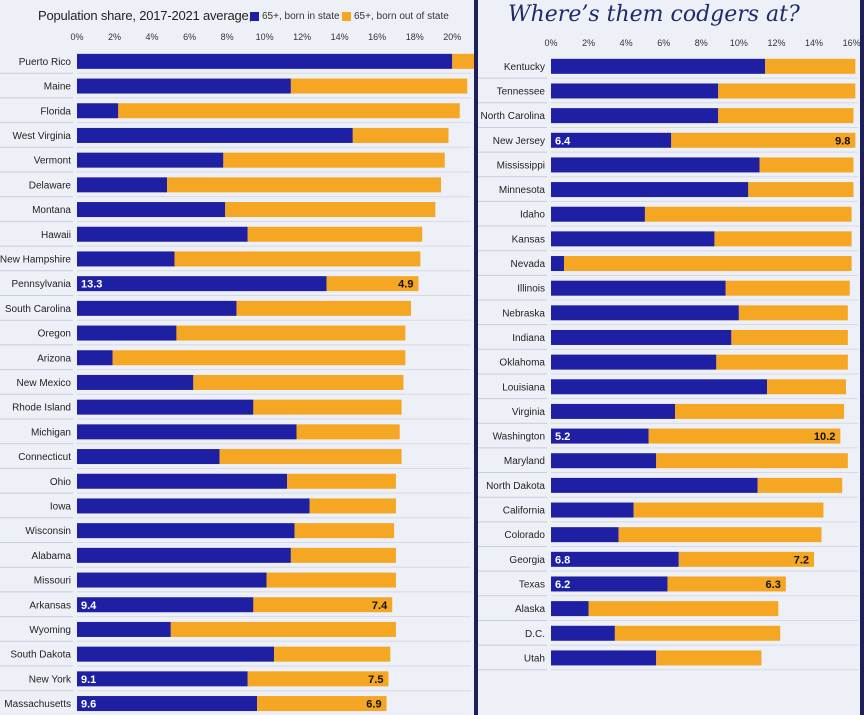 The image size is (864, 715). What do you see at coordinates (782, 362) in the screenshot?
I see `bar-out-of-state-oklahoma` at bounding box center [782, 362].